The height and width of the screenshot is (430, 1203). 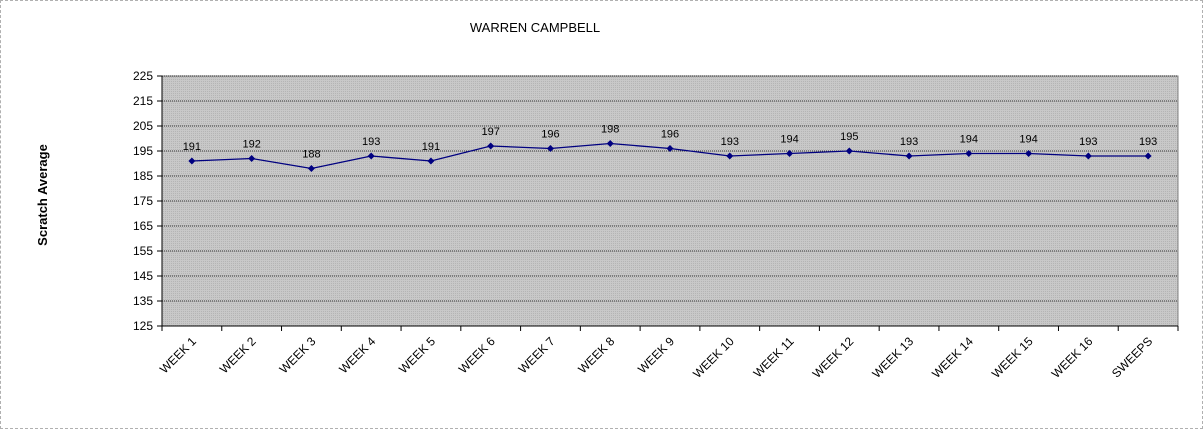 What do you see at coordinates (774, 357) in the screenshot?
I see `x-tick-label: WEEK 11` at bounding box center [774, 357].